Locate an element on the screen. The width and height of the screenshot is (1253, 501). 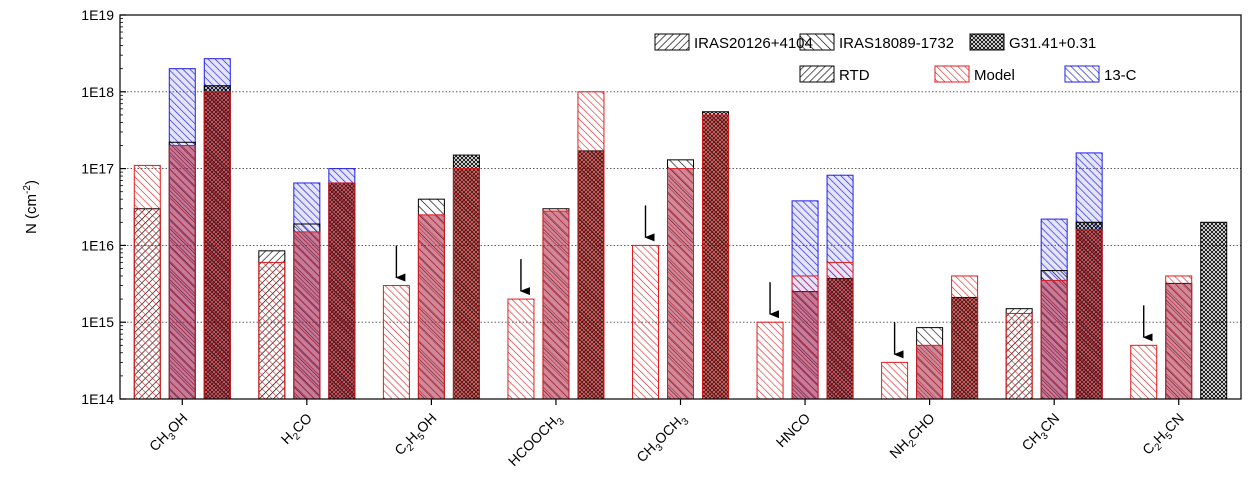
y-tick-label: 1E17 is located at coordinates (97, 169).